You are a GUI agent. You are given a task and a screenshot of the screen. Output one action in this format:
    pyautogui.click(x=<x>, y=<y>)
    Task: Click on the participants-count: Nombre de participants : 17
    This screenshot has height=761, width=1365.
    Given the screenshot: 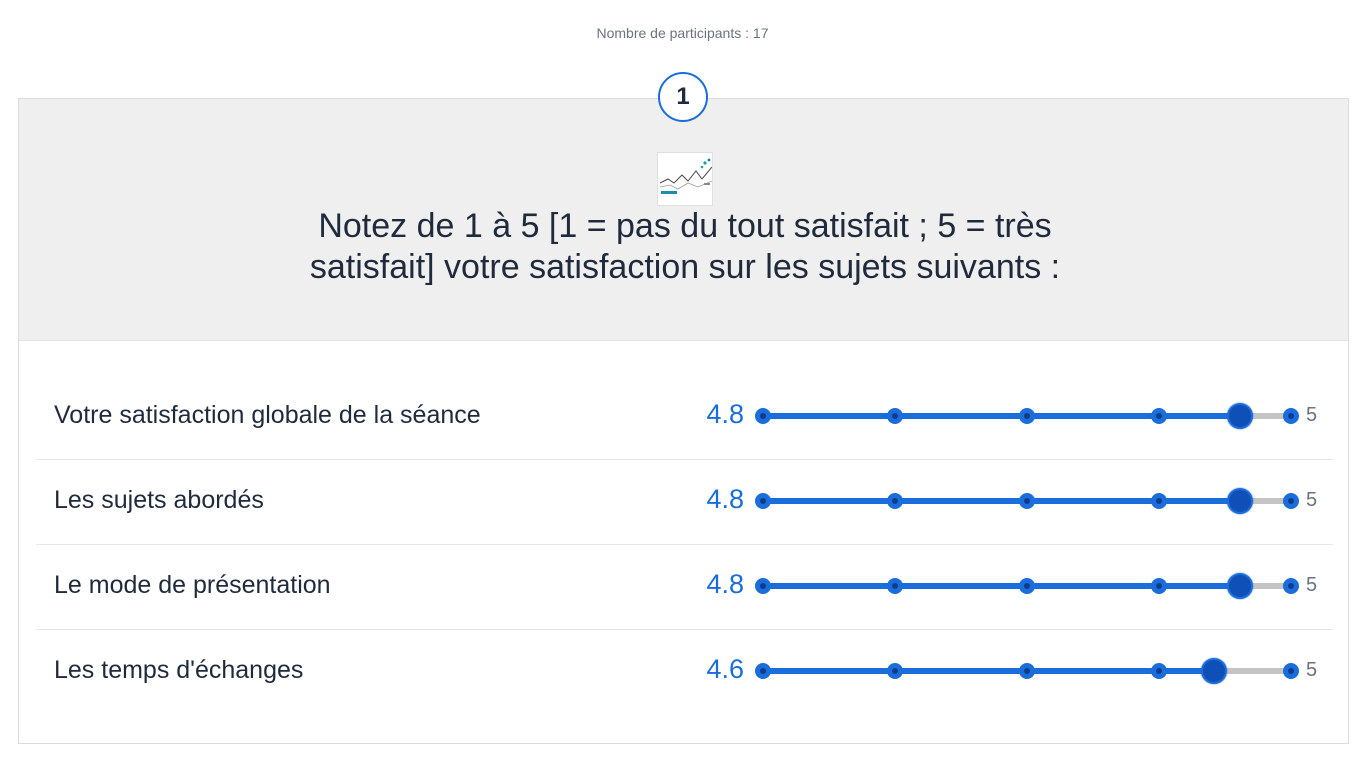 What is the action you would take?
    pyautogui.click(x=682, y=33)
    